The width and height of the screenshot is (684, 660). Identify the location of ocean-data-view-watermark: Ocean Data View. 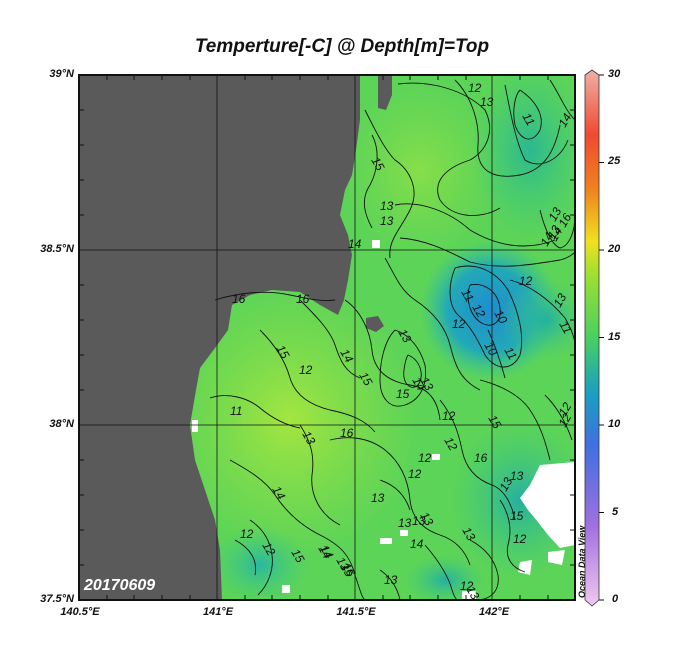
(582, 561).